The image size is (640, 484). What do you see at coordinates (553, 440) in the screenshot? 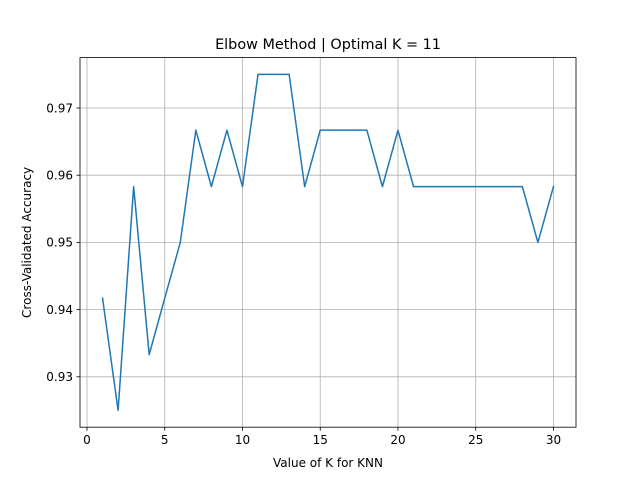
I see `x-tick-label: 30` at bounding box center [553, 440].